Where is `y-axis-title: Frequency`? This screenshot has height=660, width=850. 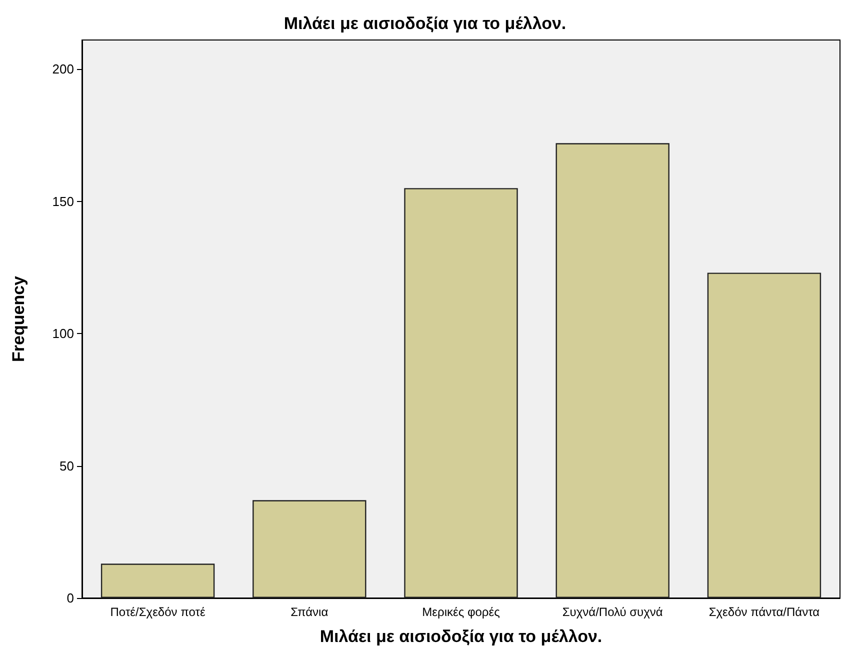
y-axis-title: Frequency is located at coordinates (18, 318).